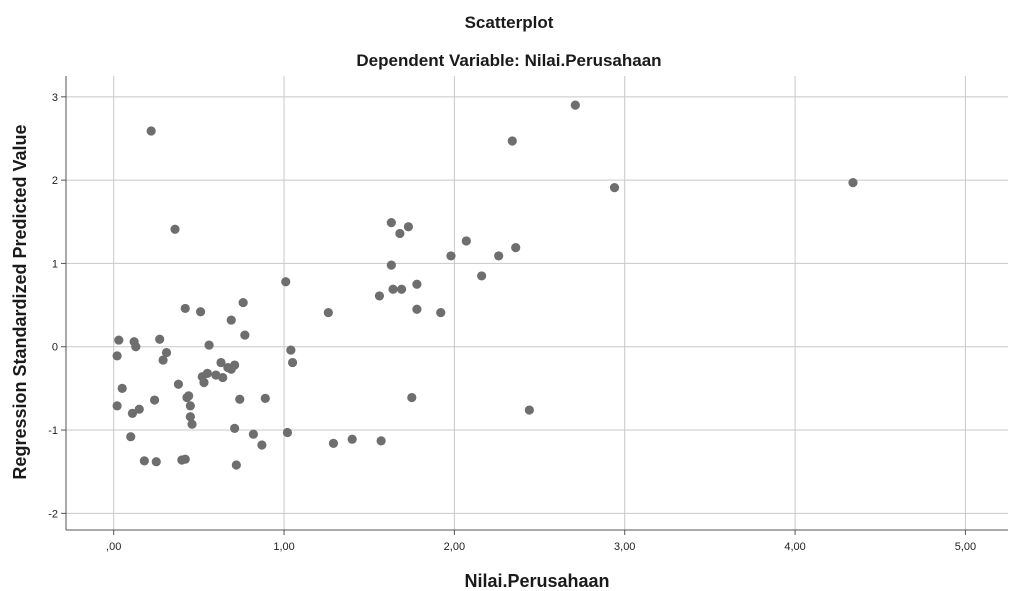  Describe the element at coordinates (536, 581) in the screenshot. I see `x-axis-title: Nilai.Perusahaan` at that location.